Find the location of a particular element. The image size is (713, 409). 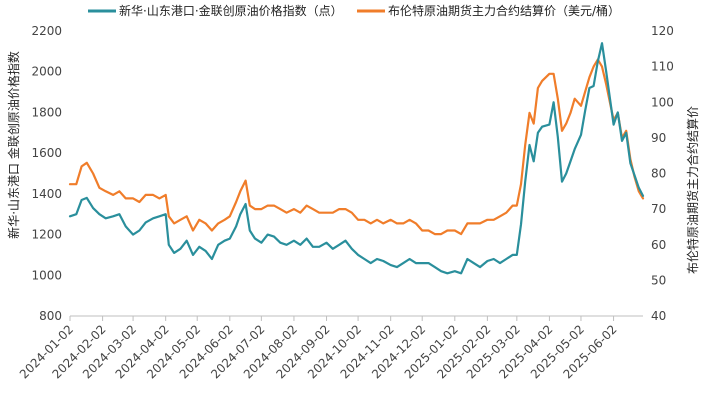

legend-label-brent: 布伦特原油期货主力合约结算价（美元/桶） is located at coordinates (504, 10).